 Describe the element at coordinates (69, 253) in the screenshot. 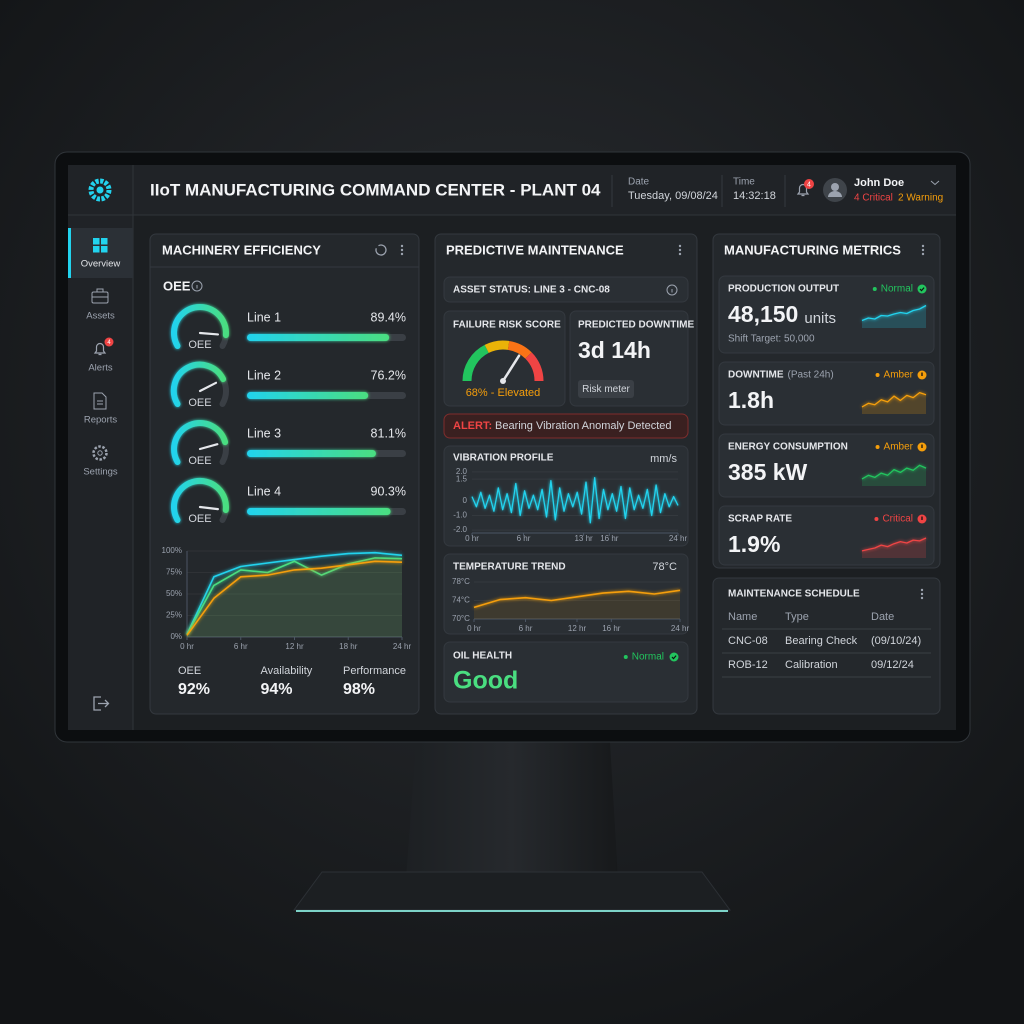

I see `nav-active-bar` at that location.